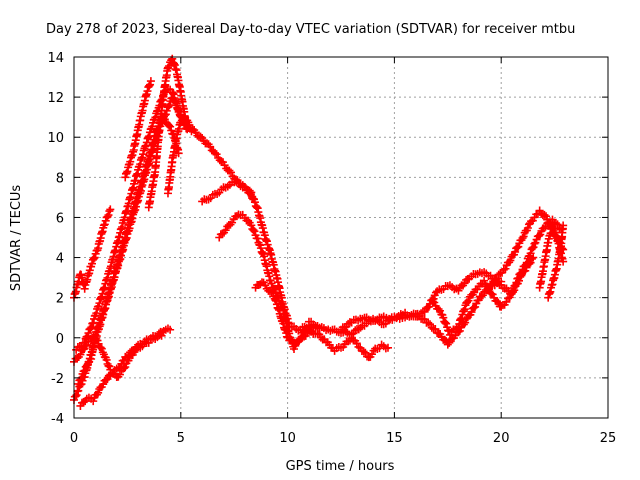  What do you see at coordinates (57, 379) in the screenshot?
I see `y-tick-label: -2` at bounding box center [57, 379].